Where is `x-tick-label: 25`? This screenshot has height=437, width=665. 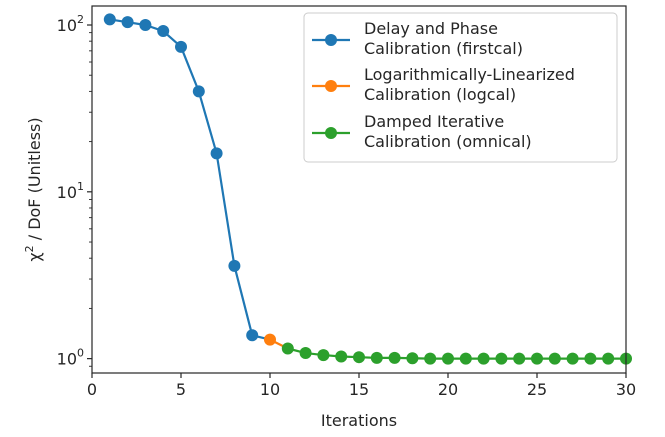
x-tick-label: 25 is located at coordinates (537, 389).